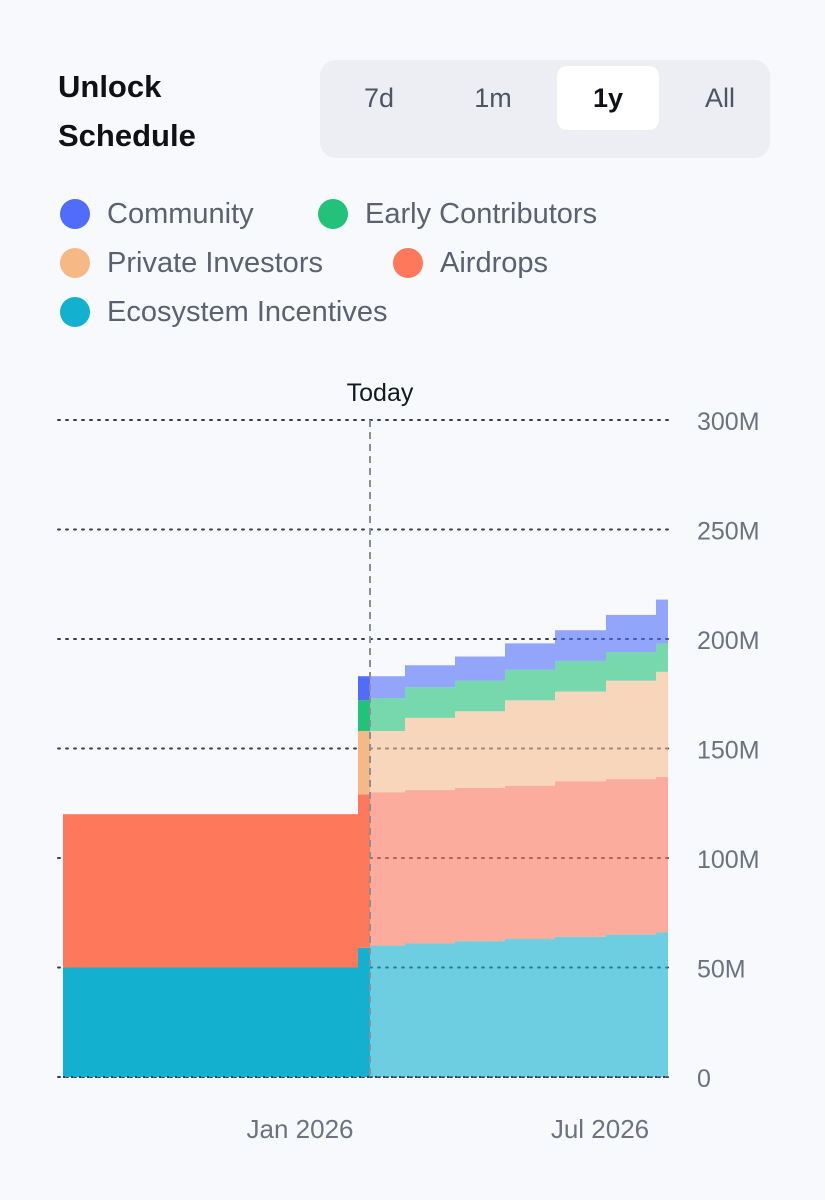 The height and width of the screenshot is (1200, 825). What do you see at coordinates (545, 109) in the screenshot?
I see `time-range-selector: 7d 1m 1y All` at bounding box center [545, 109].